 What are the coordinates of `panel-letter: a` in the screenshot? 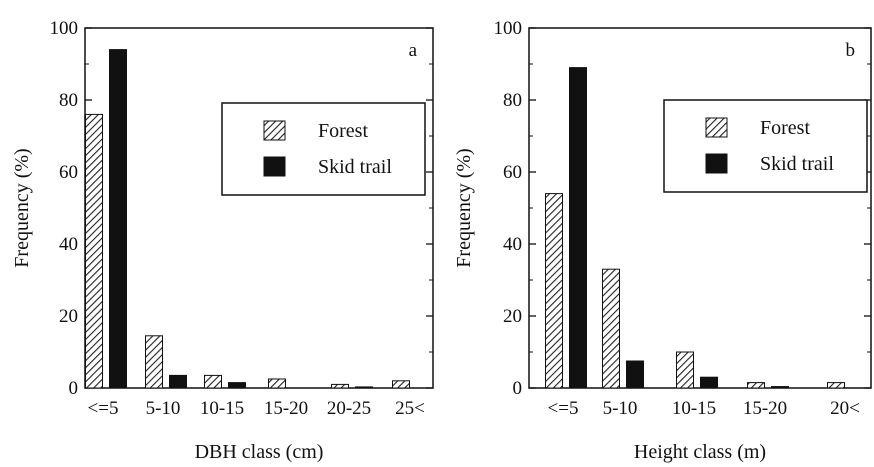 It's located at (413, 50).